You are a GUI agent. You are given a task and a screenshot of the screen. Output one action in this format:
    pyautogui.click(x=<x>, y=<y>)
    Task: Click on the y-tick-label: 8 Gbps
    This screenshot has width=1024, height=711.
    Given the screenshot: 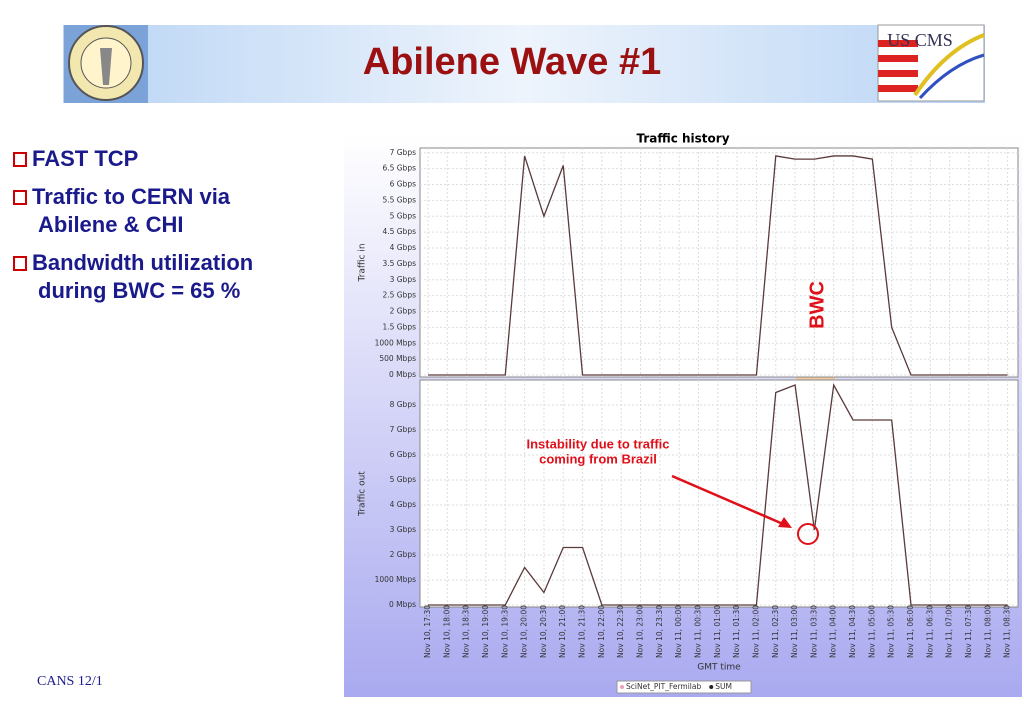 What is the action you would take?
    pyautogui.click(x=403, y=404)
    